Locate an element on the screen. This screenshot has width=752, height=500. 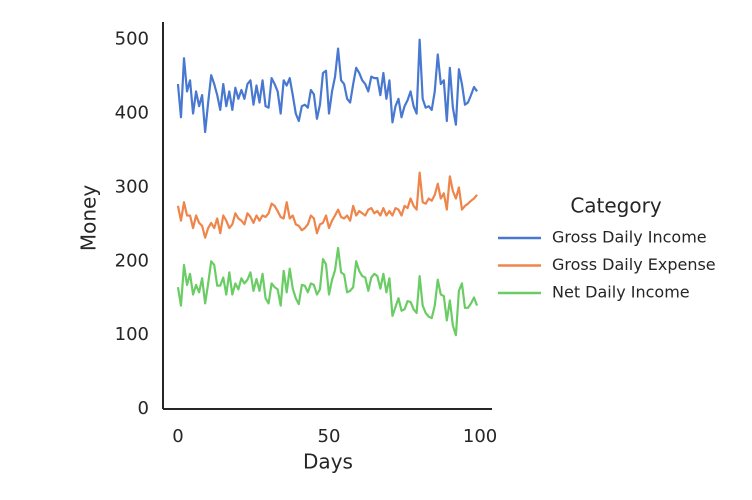
x-tick-label: 0 is located at coordinates (177, 436).